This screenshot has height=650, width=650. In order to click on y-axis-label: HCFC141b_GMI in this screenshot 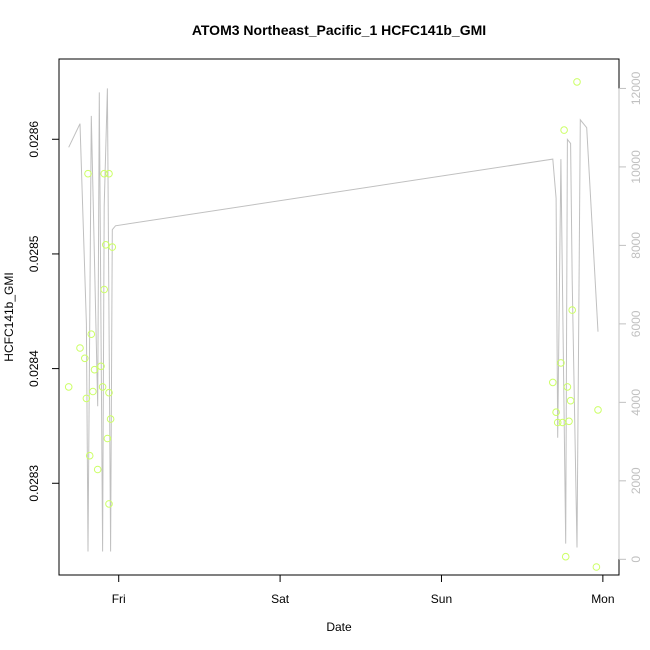, I will do `click(9, 316)`.